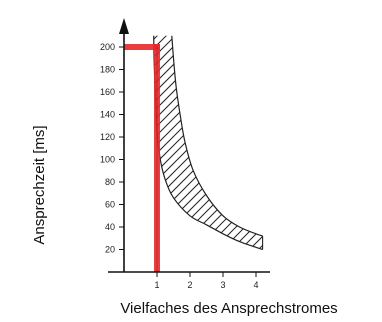 The width and height of the screenshot is (382, 322). What do you see at coordinates (255, 285) in the screenshot?
I see `x-tick-label: 4` at bounding box center [255, 285].